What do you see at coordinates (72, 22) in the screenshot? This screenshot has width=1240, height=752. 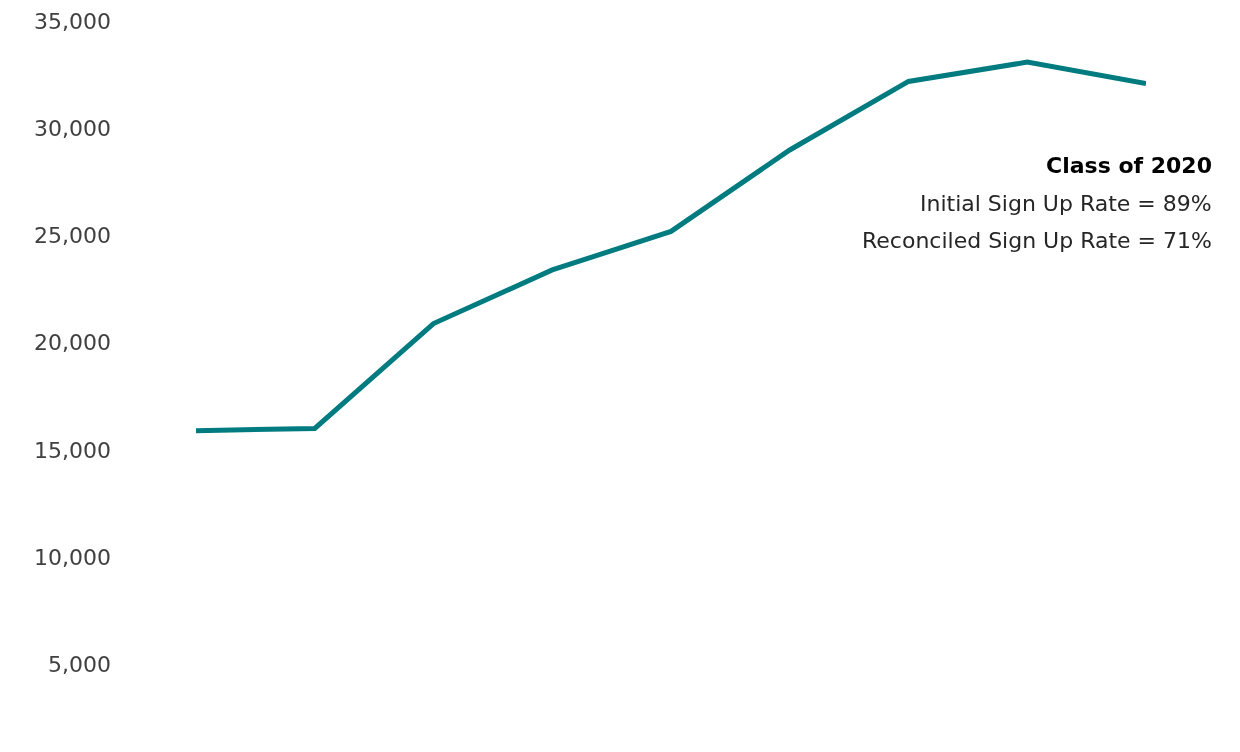 I see `y-tick-label: 35,000` at bounding box center [72, 22].